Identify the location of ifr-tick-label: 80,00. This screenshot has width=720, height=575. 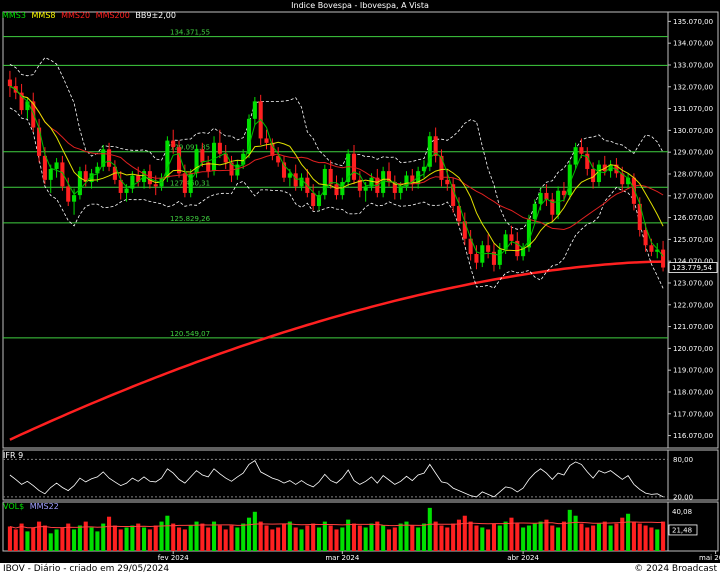
(683, 460).